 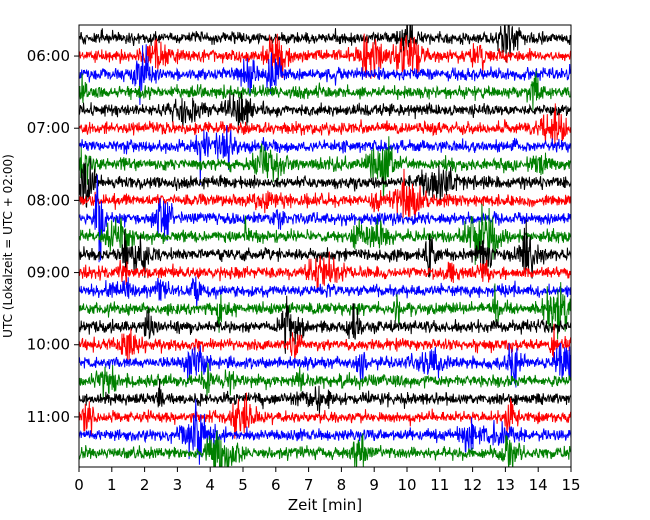 I want to click on x-axis: 0 1 2 3 4 5 6 7 8 9 10 11 12 13 14 15, so click(x=327, y=480).